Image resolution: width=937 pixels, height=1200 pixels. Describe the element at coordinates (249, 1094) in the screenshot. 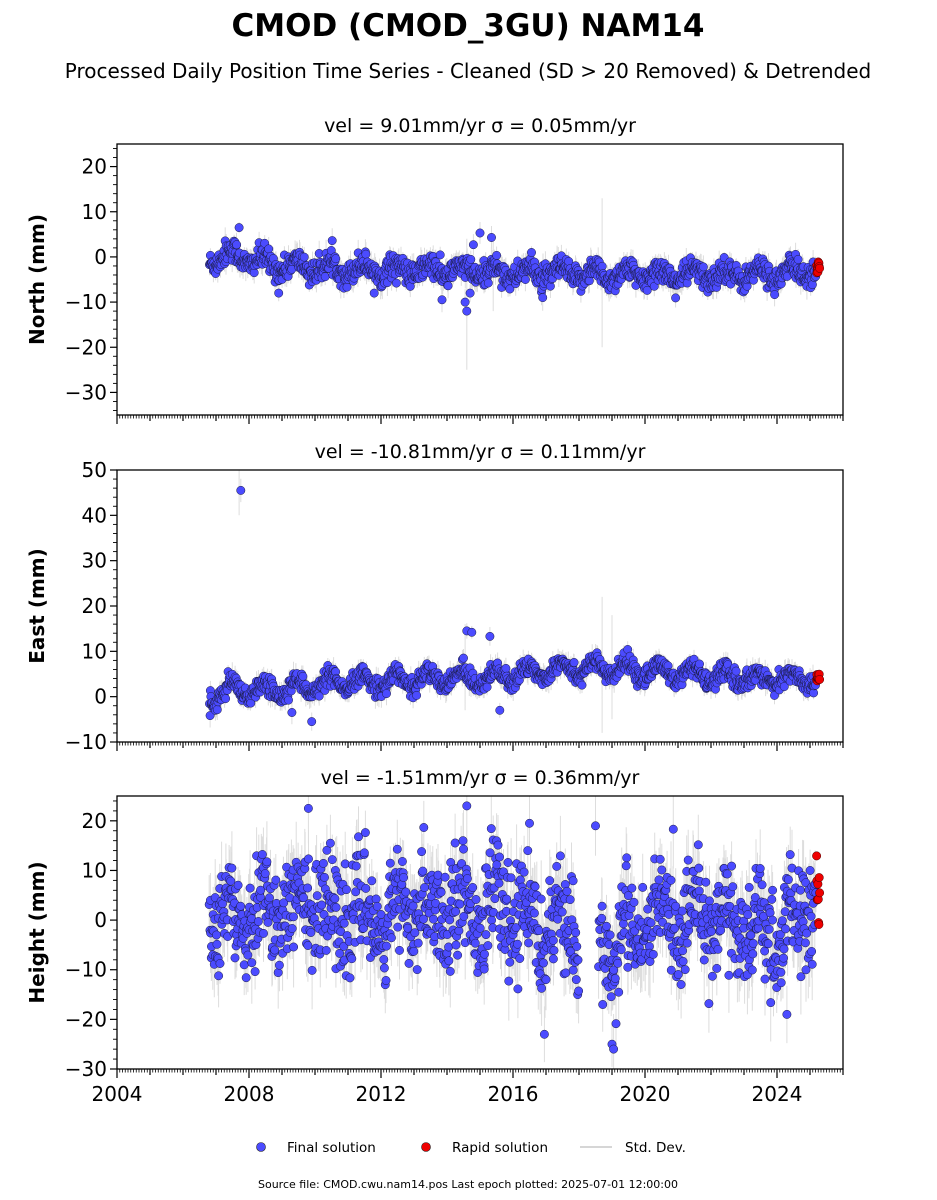

I see `x-tick-label: 2008` at that location.